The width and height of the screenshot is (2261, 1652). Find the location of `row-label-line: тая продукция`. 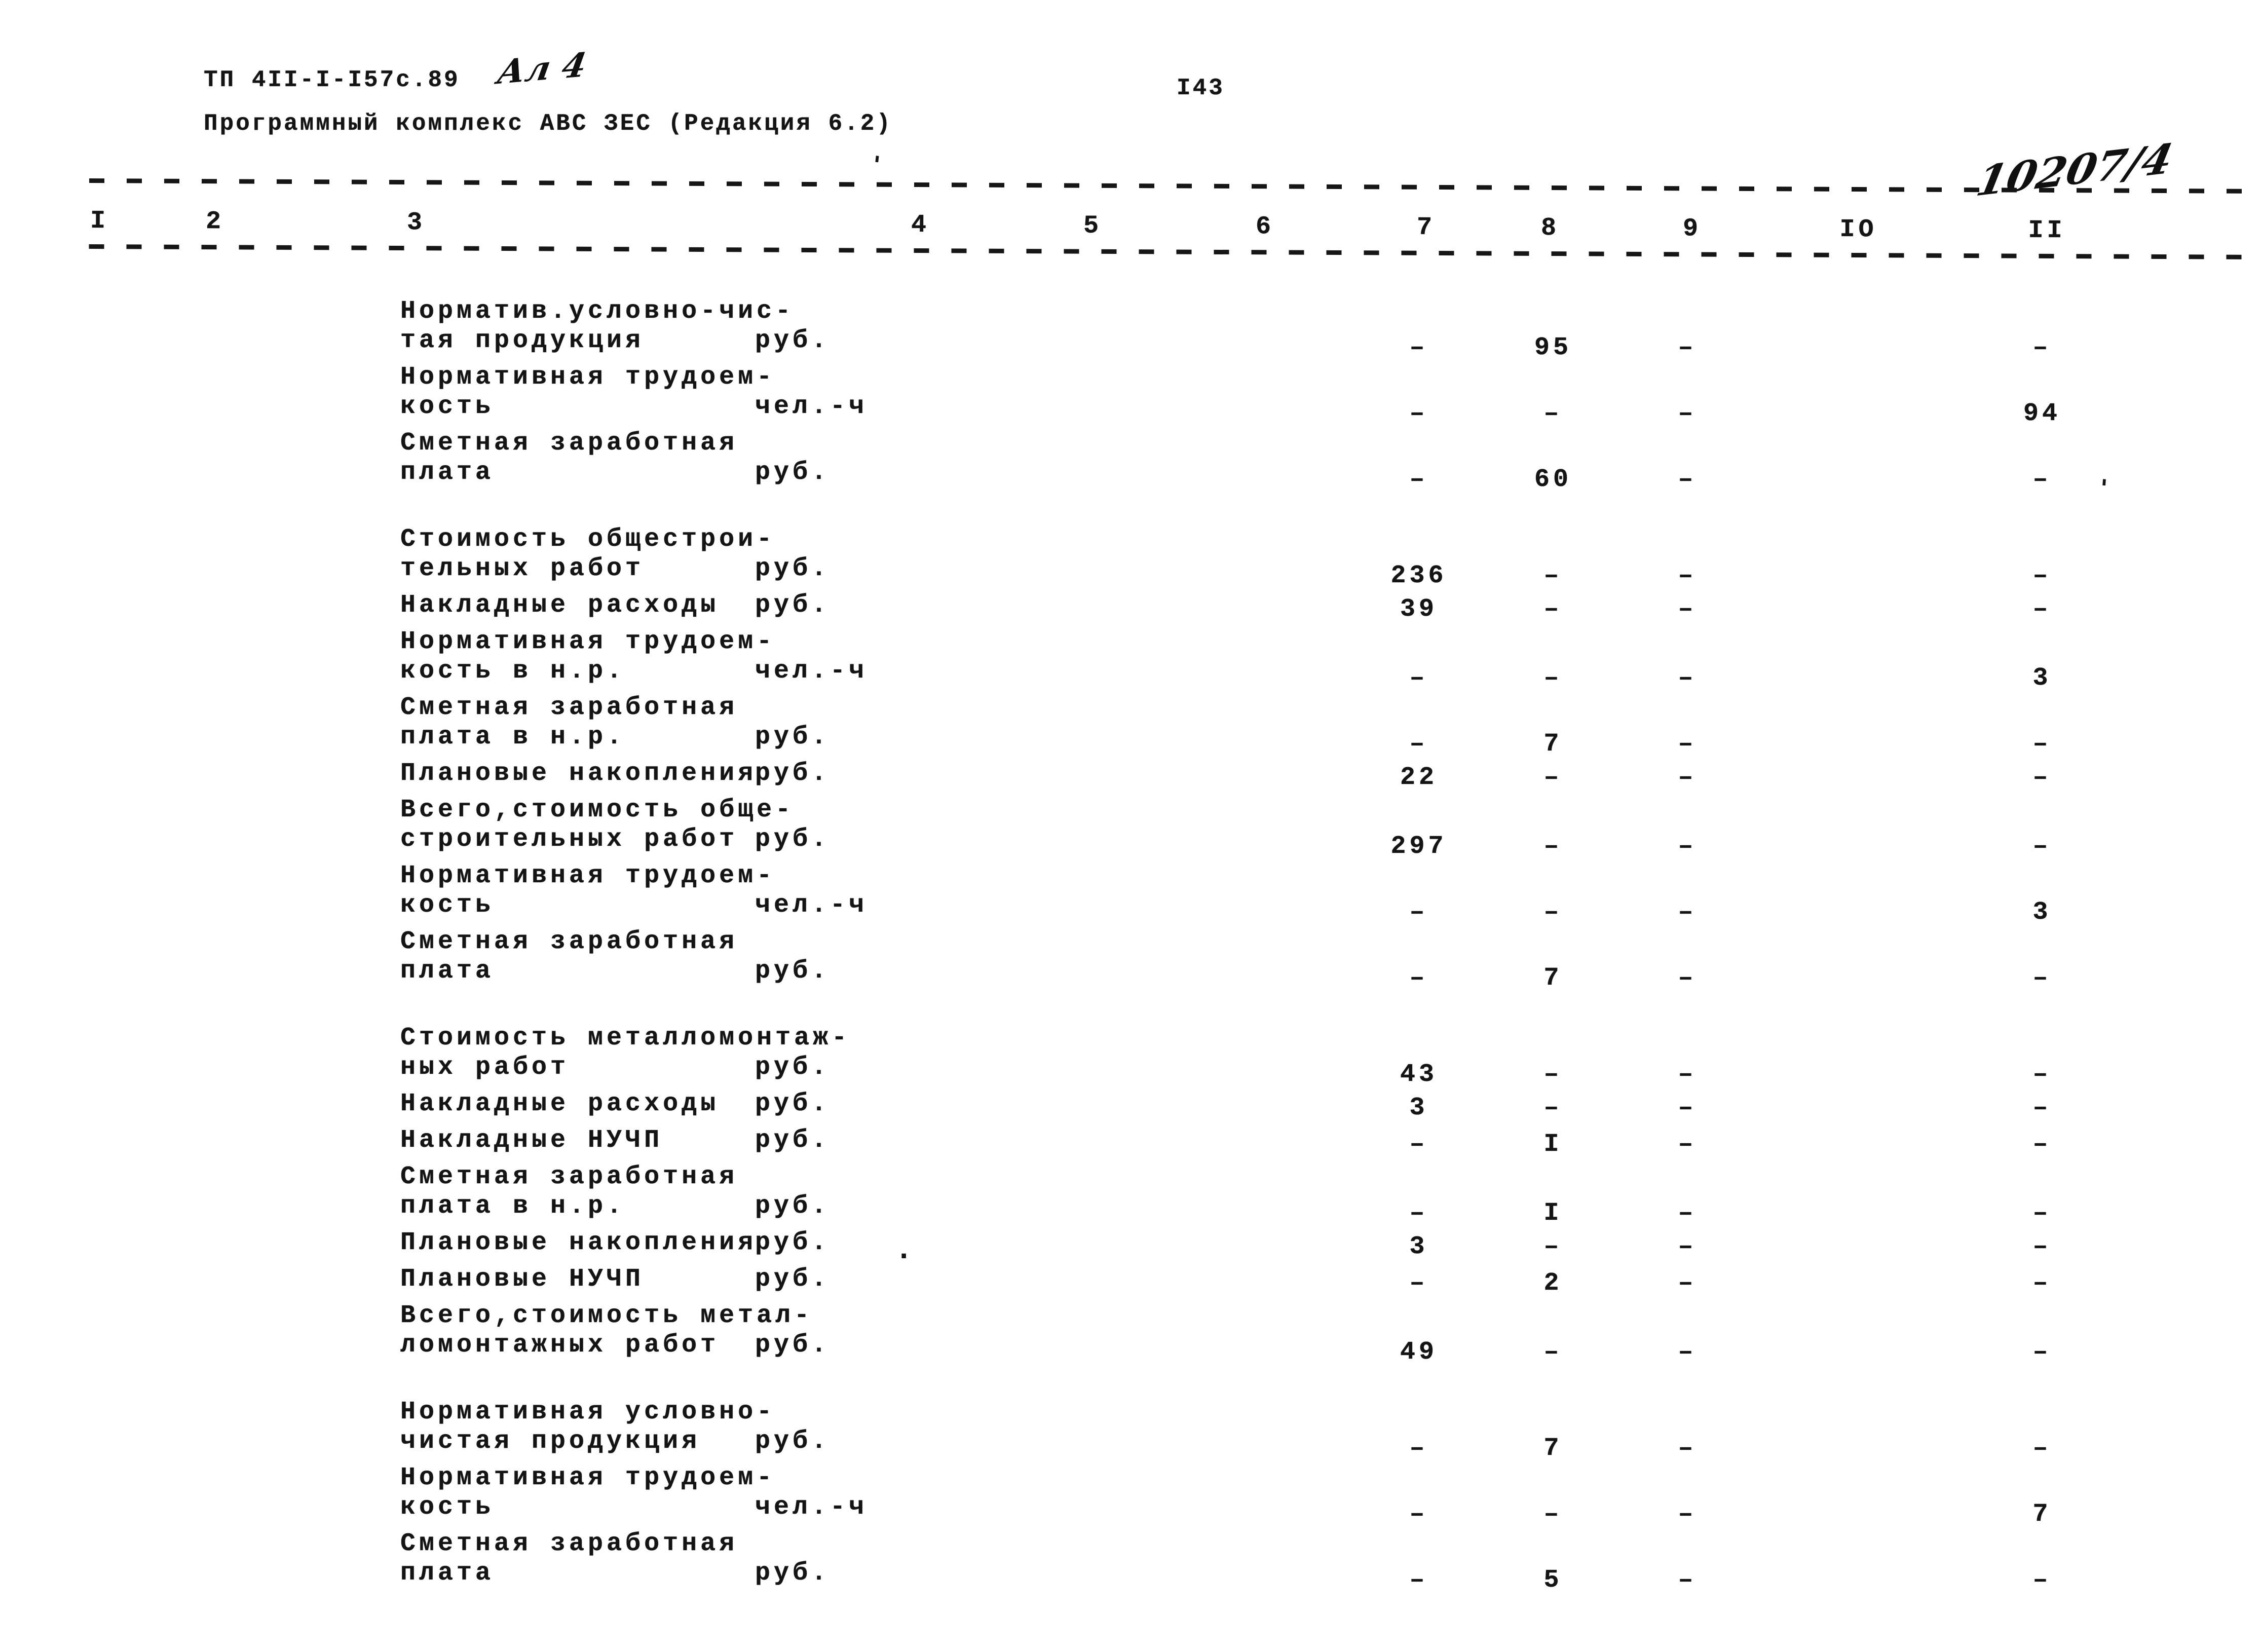

row-label-line: тая продукция is located at coordinates (522, 340).